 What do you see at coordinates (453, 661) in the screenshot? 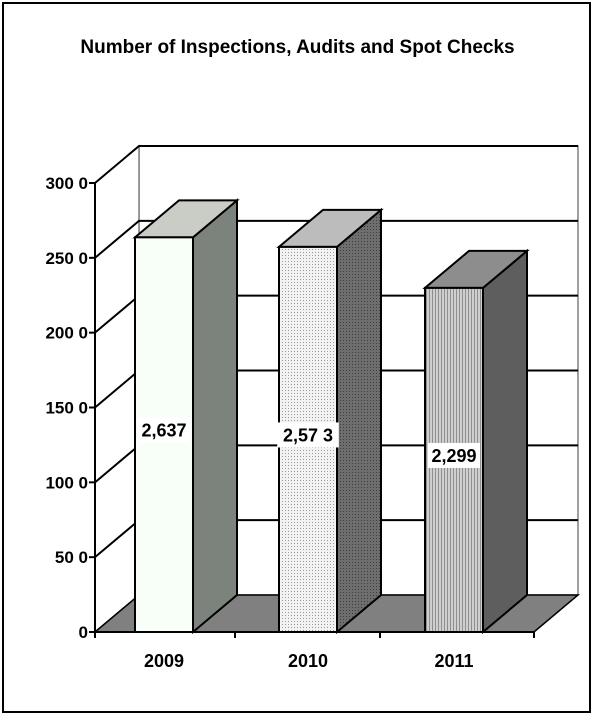
I see `x-tick-label: 2011` at bounding box center [453, 661].